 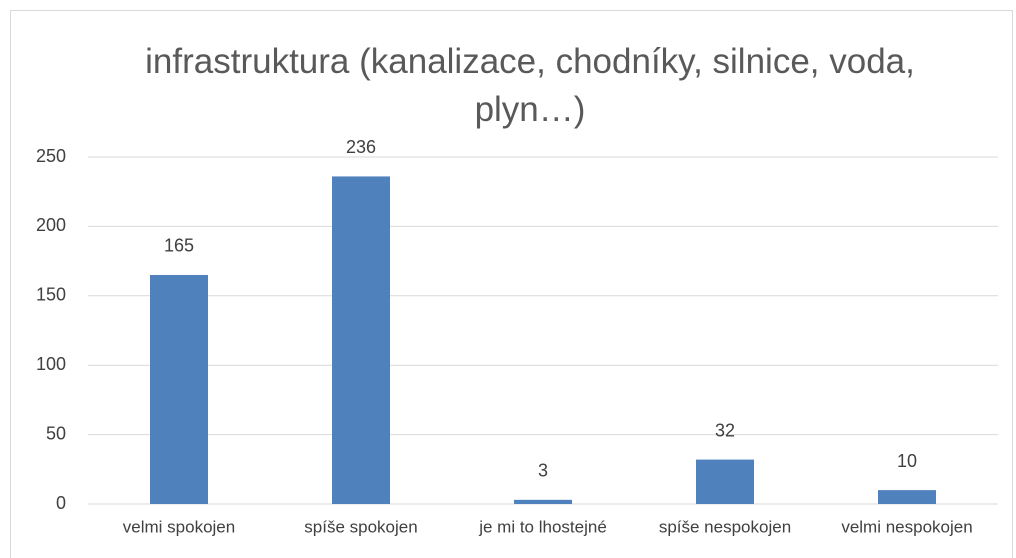 What do you see at coordinates (51, 364) in the screenshot?
I see `y-tick-label: 100` at bounding box center [51, 364].